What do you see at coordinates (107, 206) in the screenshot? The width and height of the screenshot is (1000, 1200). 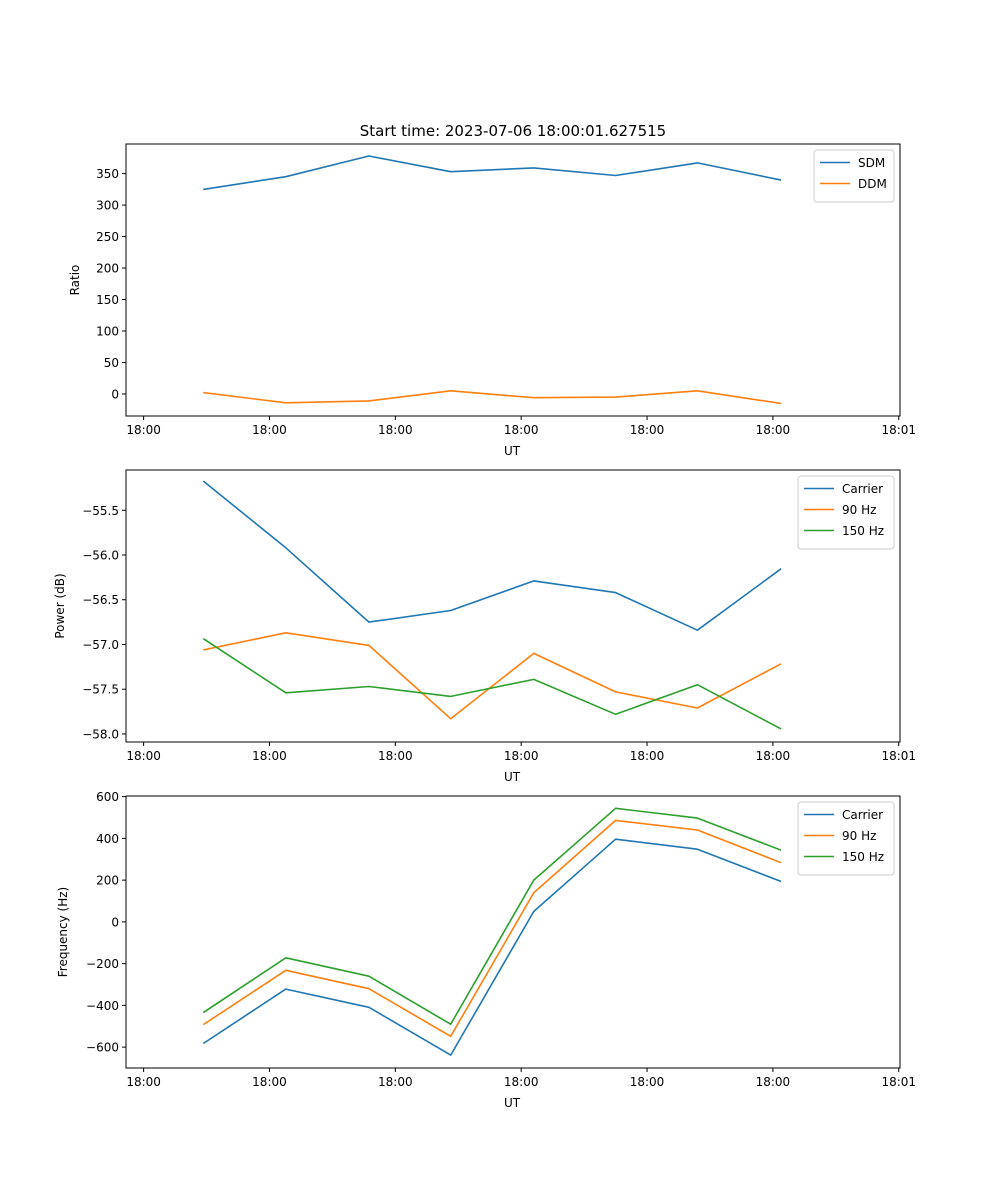 I see `y-tick-label: 300` at bounding box center [107, 206].